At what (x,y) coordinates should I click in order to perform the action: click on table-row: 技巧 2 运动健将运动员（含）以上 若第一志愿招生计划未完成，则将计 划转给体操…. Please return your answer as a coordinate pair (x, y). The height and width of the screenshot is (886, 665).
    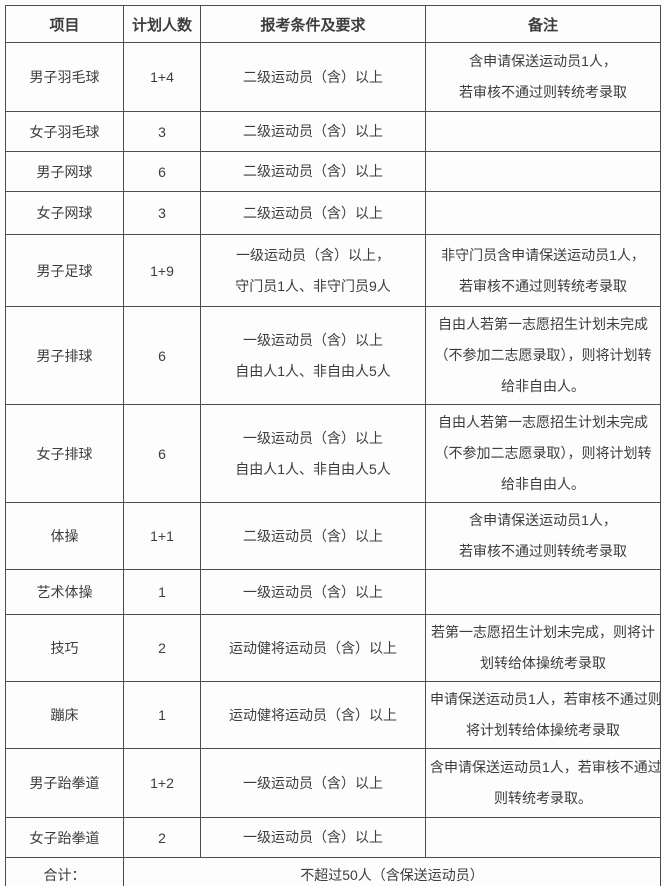
    Looking at the image, I should click on (333, 648).